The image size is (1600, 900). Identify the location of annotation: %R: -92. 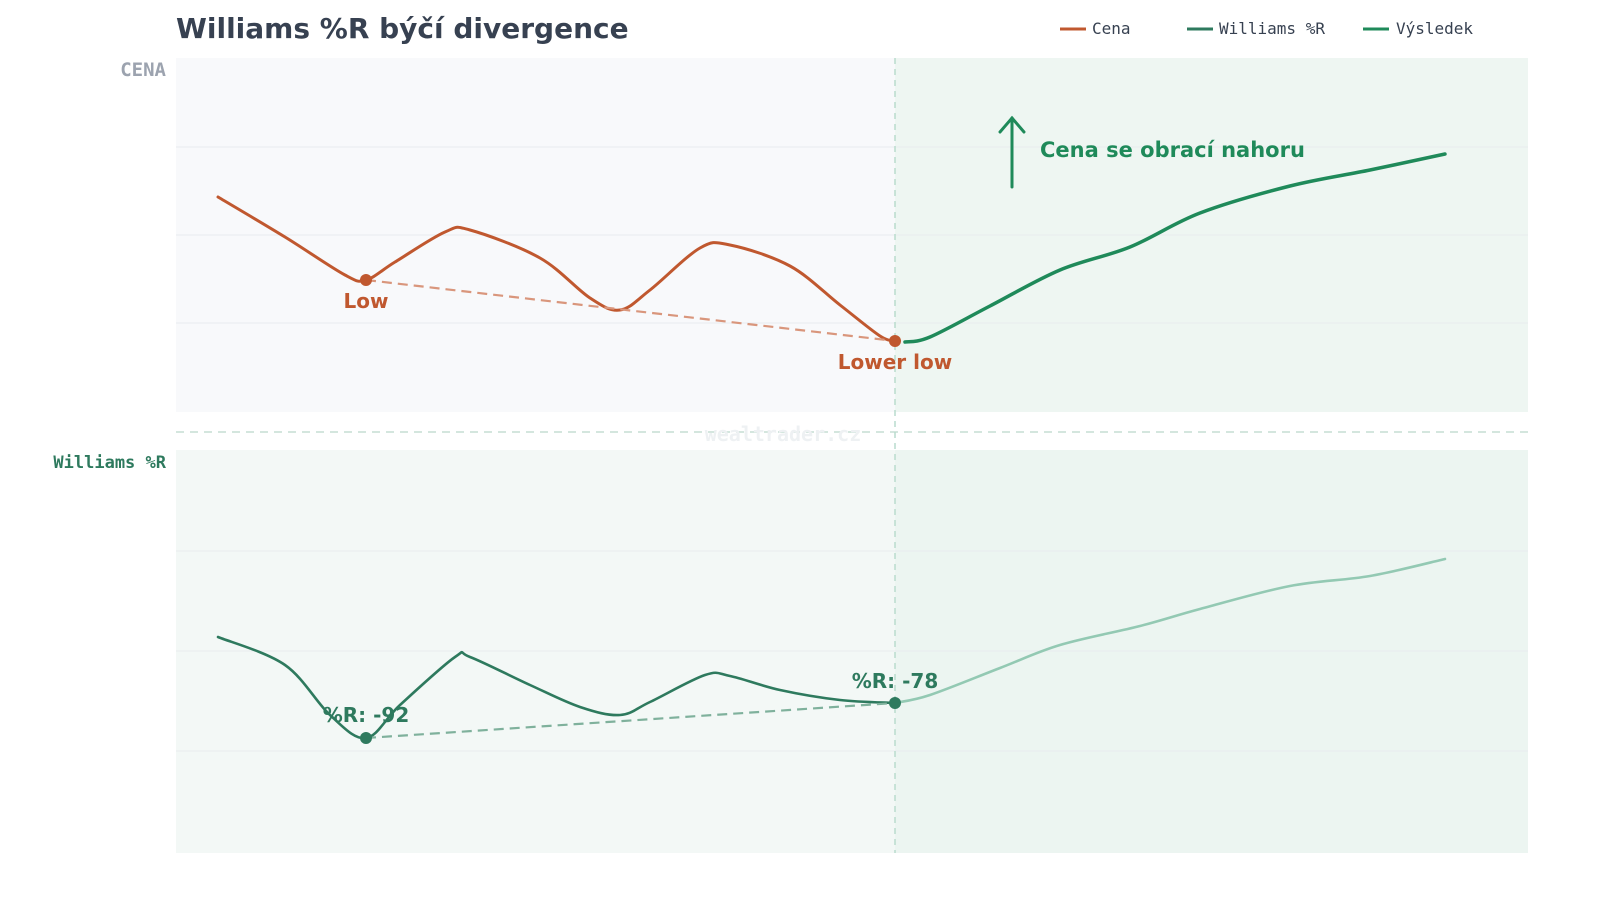
(366, 715).